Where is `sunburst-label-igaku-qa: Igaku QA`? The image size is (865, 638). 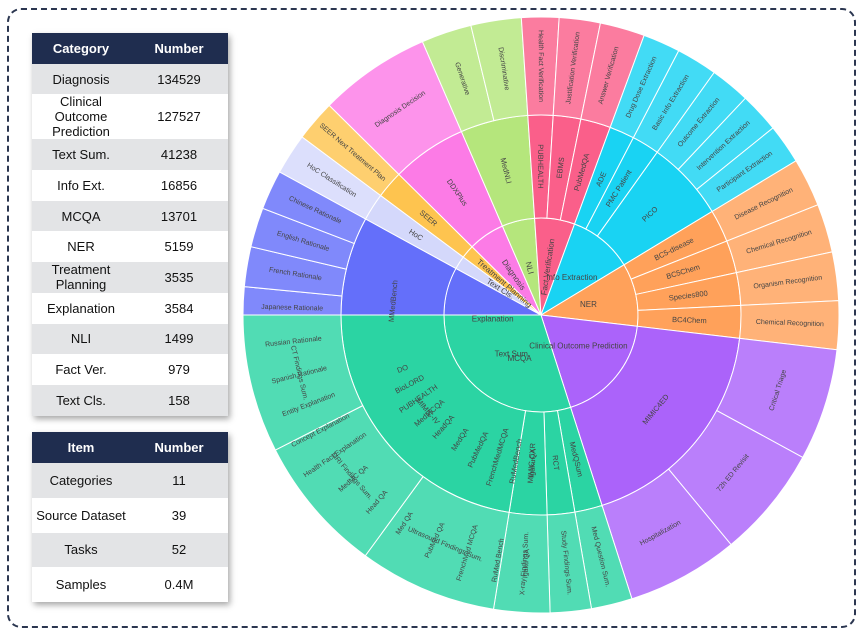 sunburst-label-igaku-qa: Igaku QA is located at coordinates (526, 563).